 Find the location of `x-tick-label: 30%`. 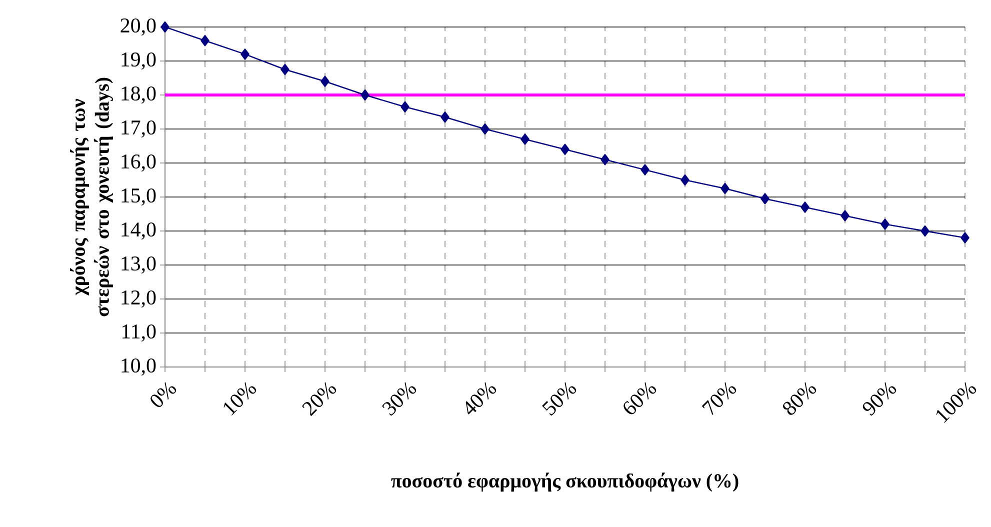

x-tick-label: 30% is located at coordinates (399, 399).